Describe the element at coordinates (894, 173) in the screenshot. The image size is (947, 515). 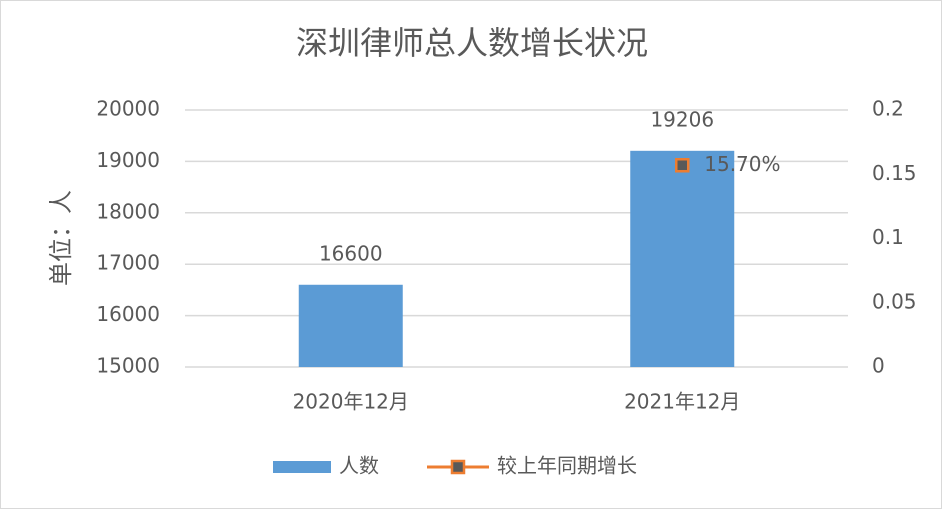
I see `y2-tick-label: 0.15` at that location.